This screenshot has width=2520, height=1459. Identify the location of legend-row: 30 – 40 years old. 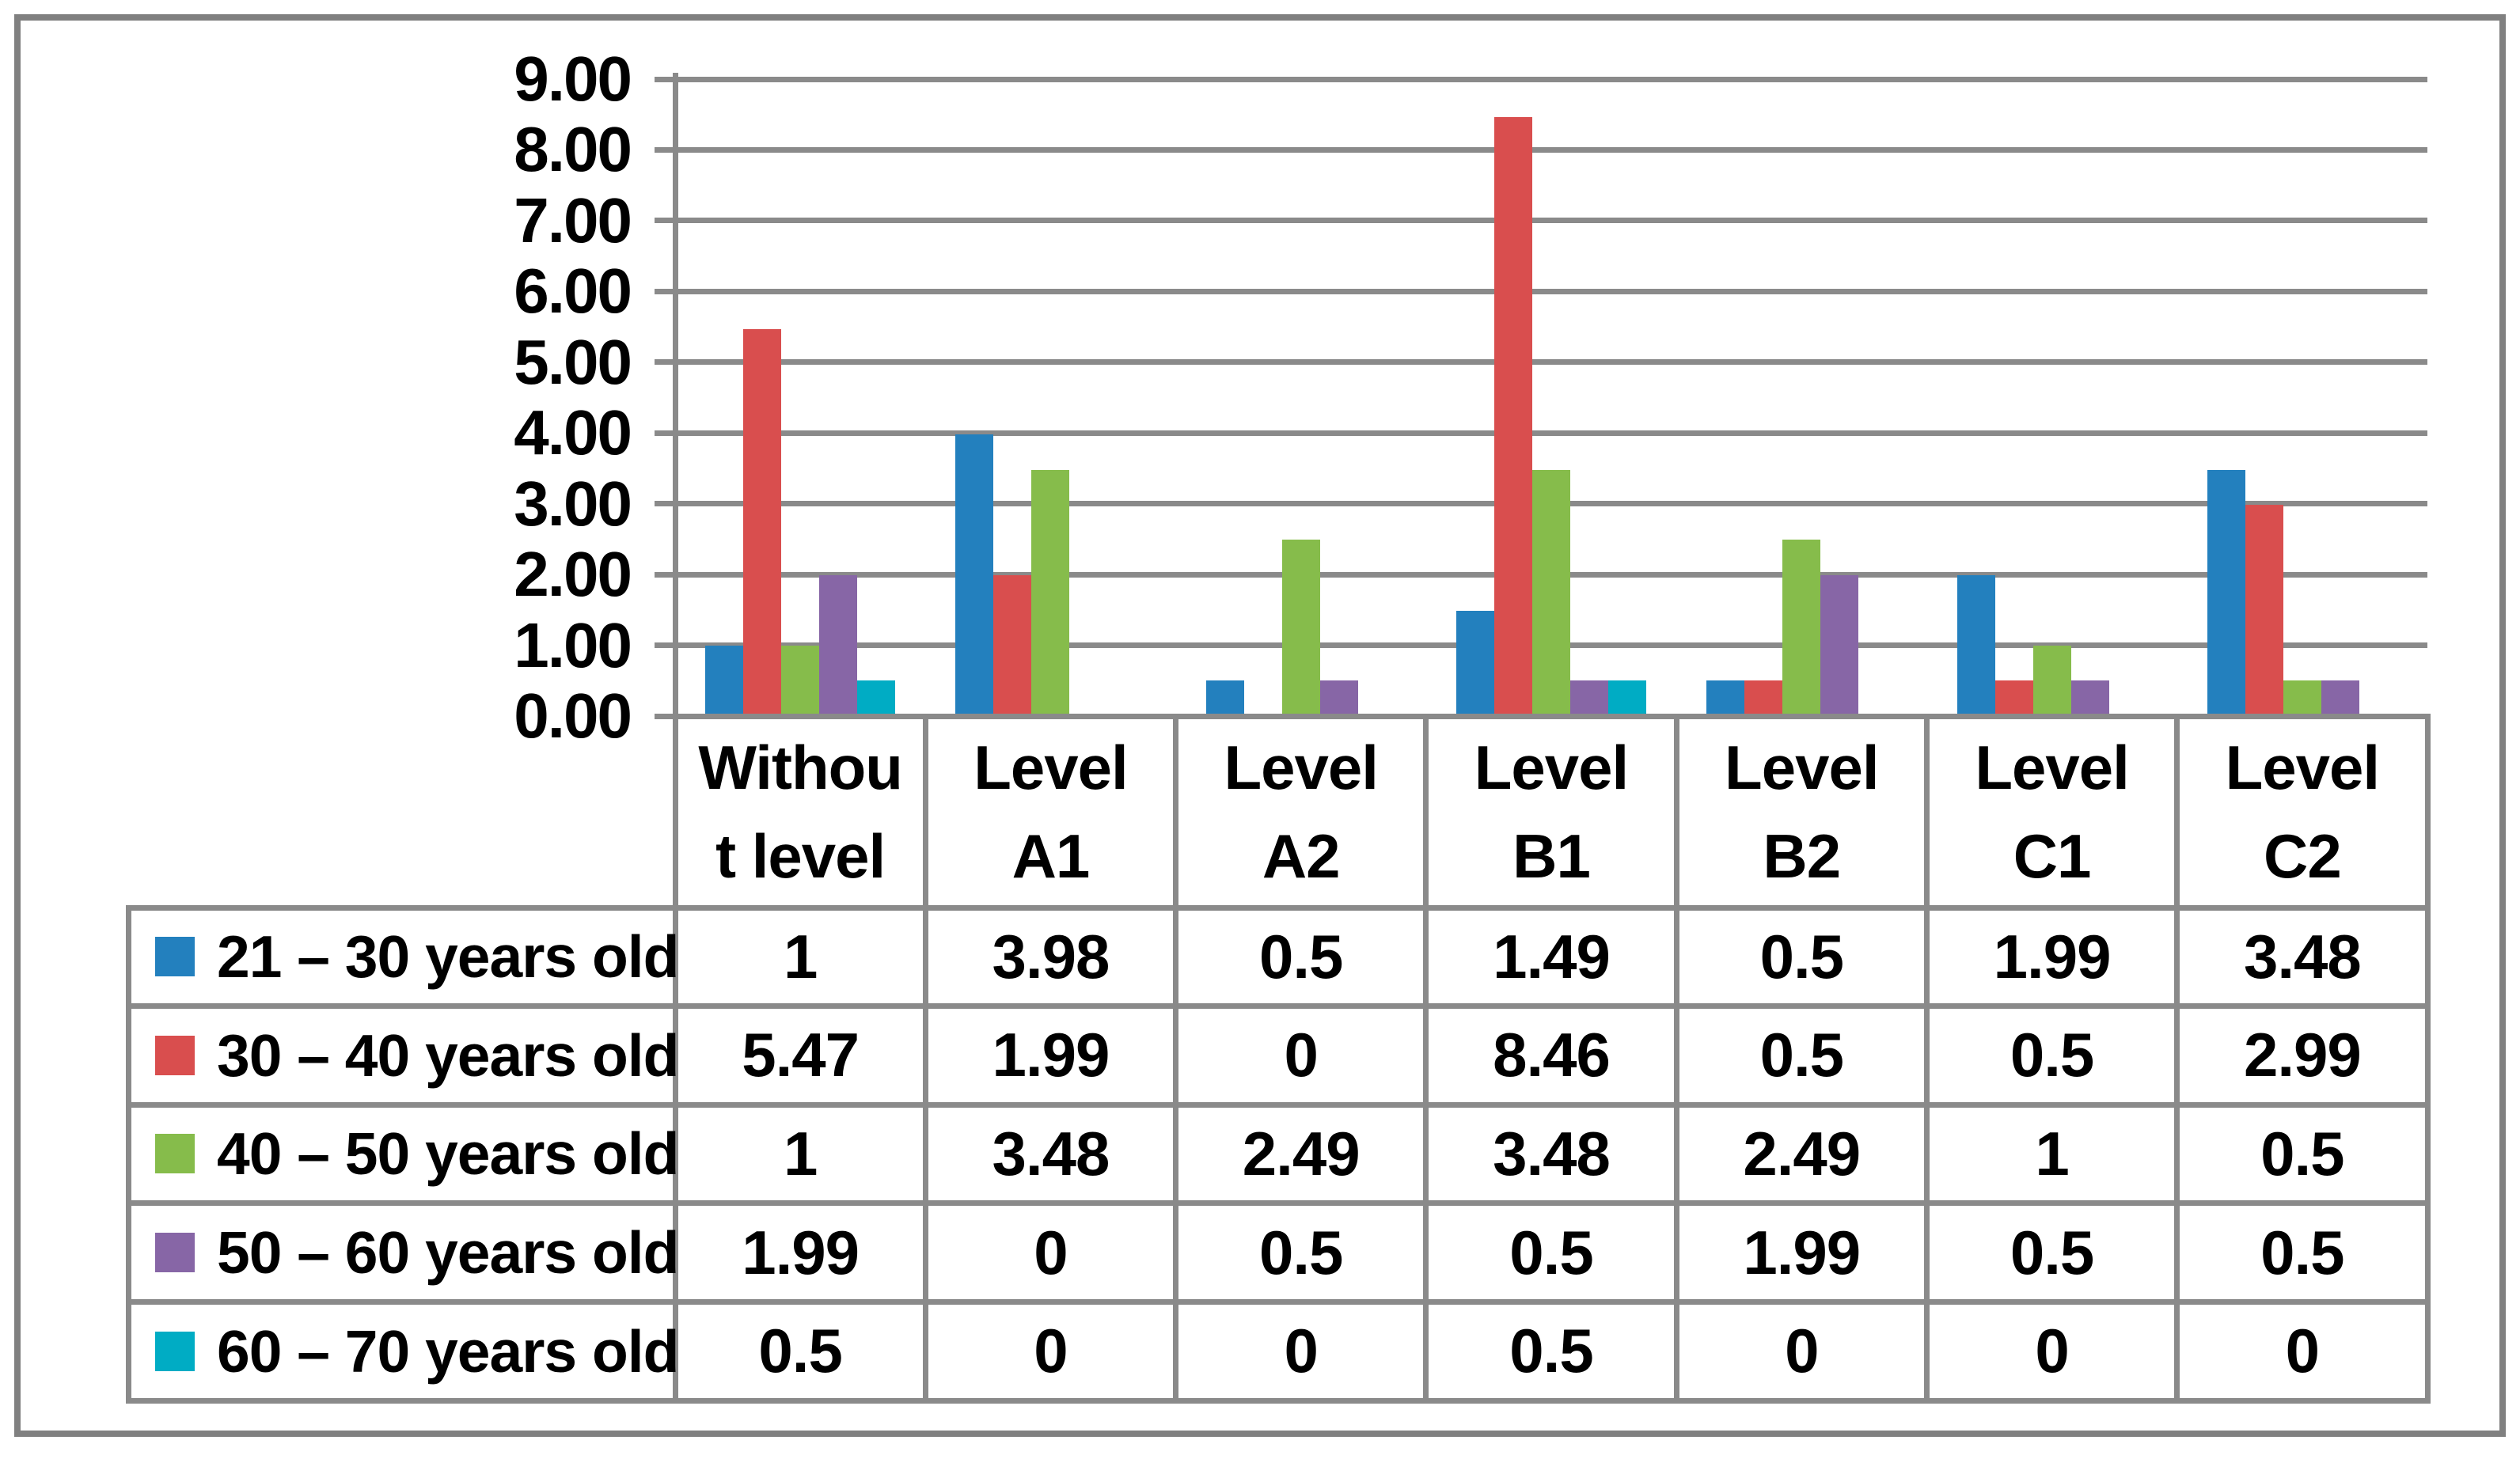
(403, 1056).